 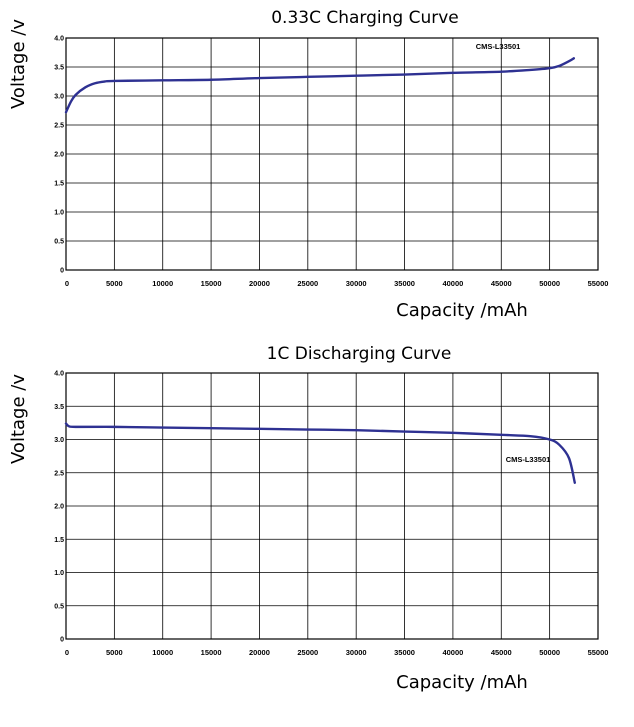 I want to click on charging-x-axis-label: Capacity /mAh, so click(x=462, y=310).